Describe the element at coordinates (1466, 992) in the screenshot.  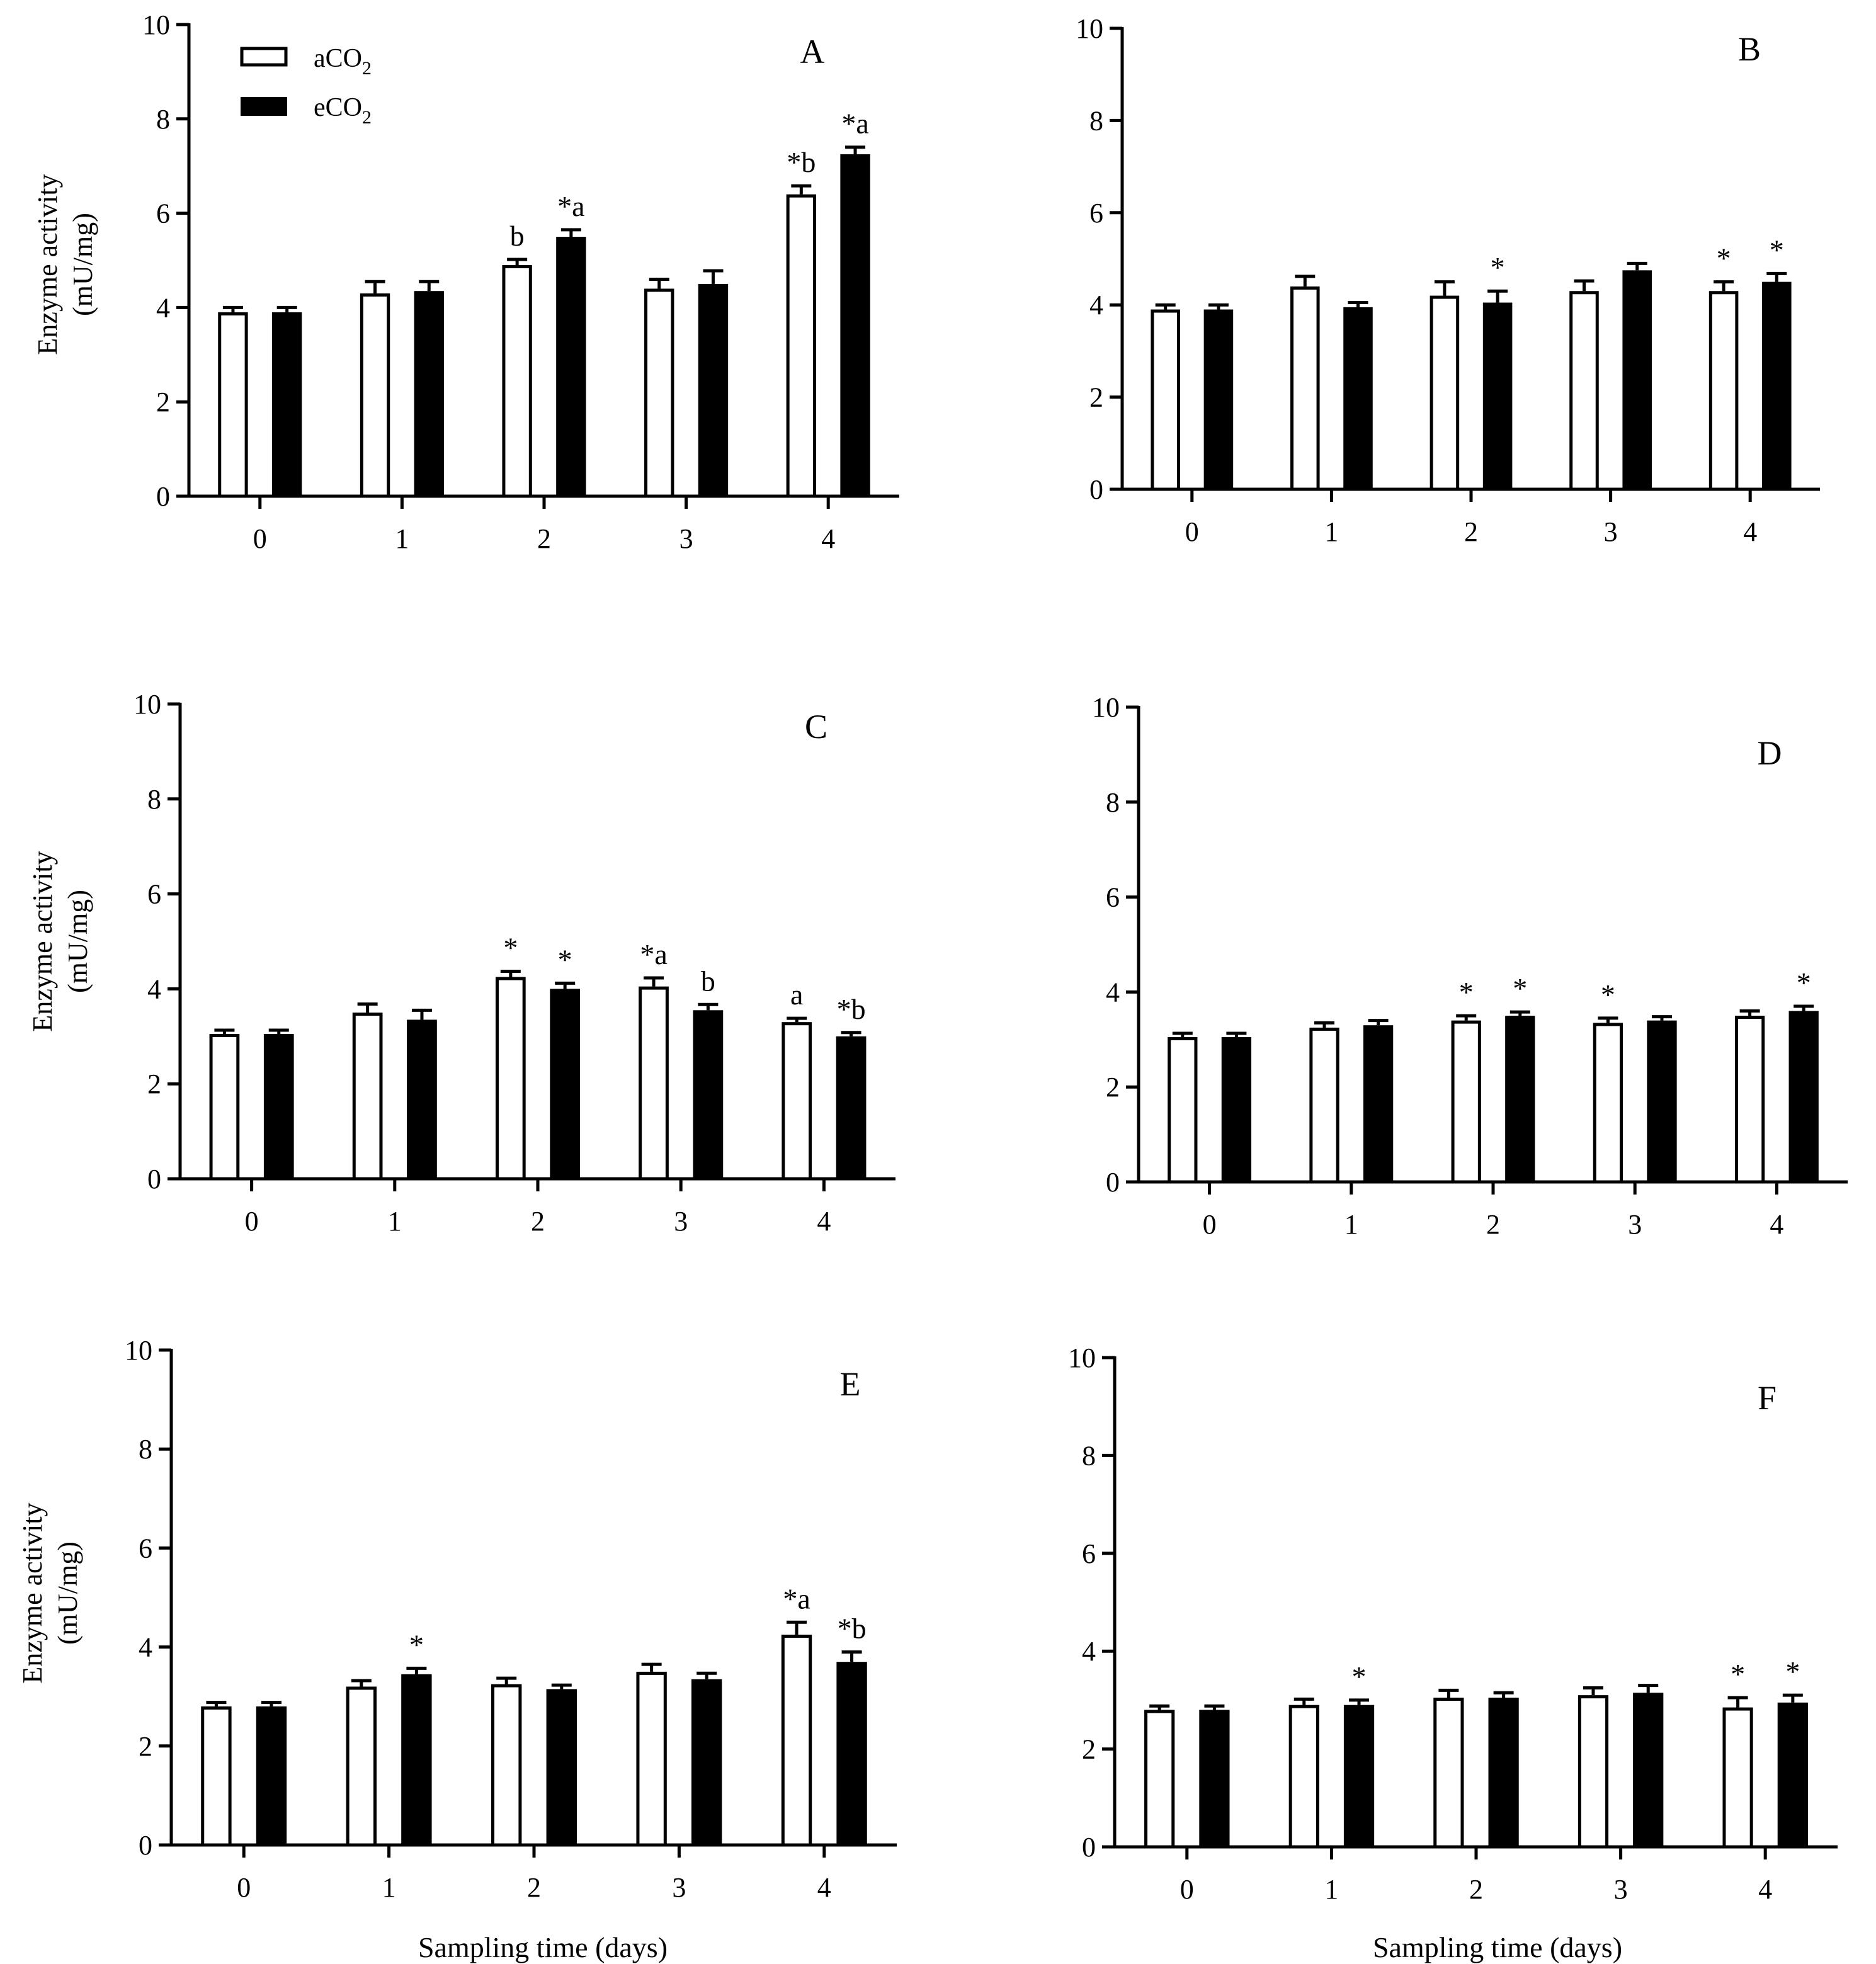
I see `panel-d-aco2-2-sig-label: *` at that location.